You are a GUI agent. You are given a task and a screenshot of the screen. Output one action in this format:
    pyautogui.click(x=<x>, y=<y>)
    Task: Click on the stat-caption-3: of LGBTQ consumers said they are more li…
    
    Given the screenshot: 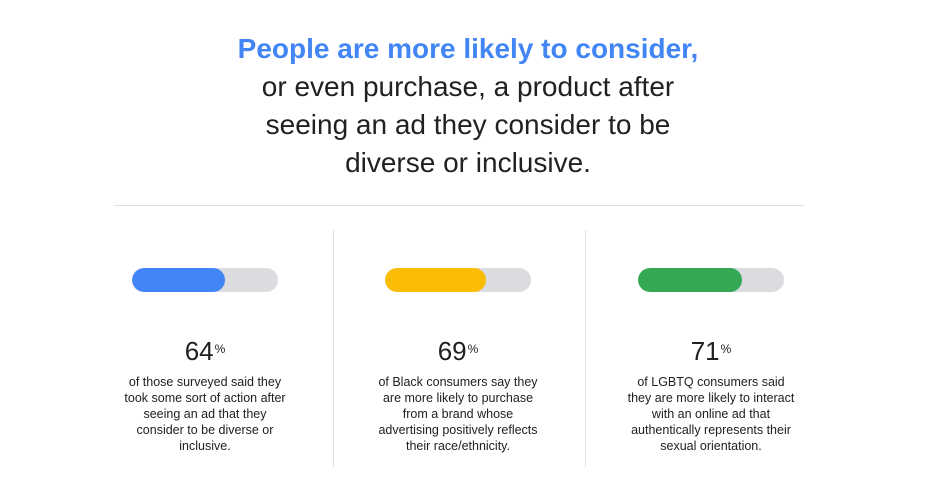 What is the action you would take?
    pyautogui.click(x=711, y=414)
    